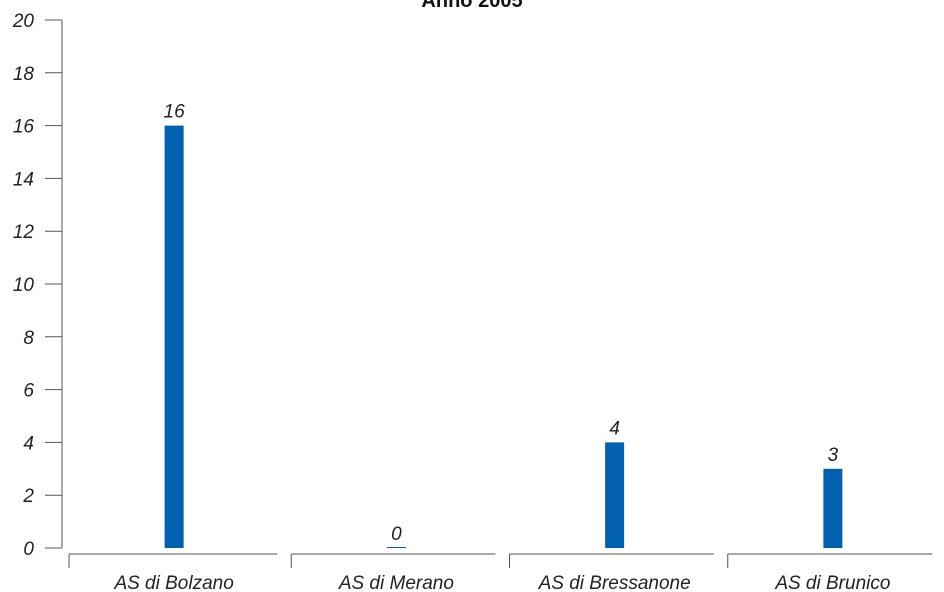 The height and width of the screenshot is (592, 944). What do you see at coordinates (28, 338) in the screenshot?
I see `y-tick-label: 8` at bounding box center [28, 338].